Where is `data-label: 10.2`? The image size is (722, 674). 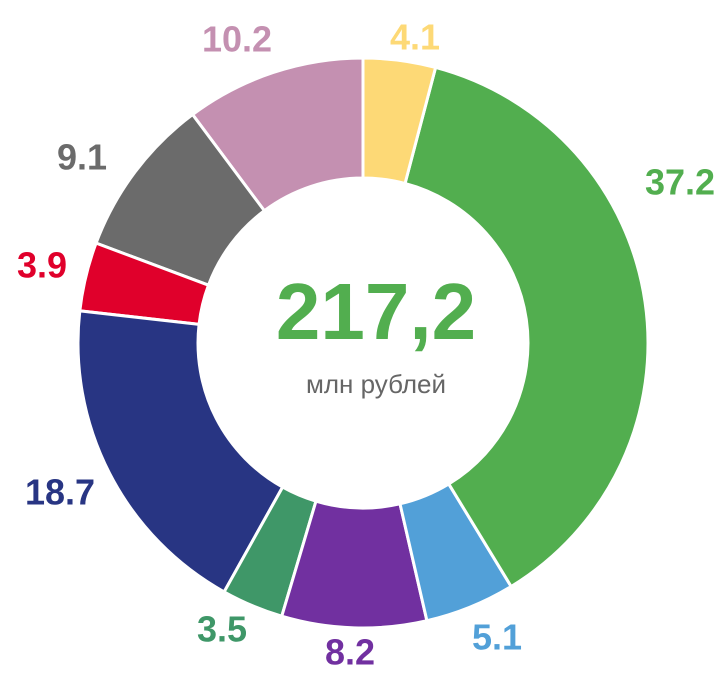
data-label: 10.2 is located at coordinates (237, 39).